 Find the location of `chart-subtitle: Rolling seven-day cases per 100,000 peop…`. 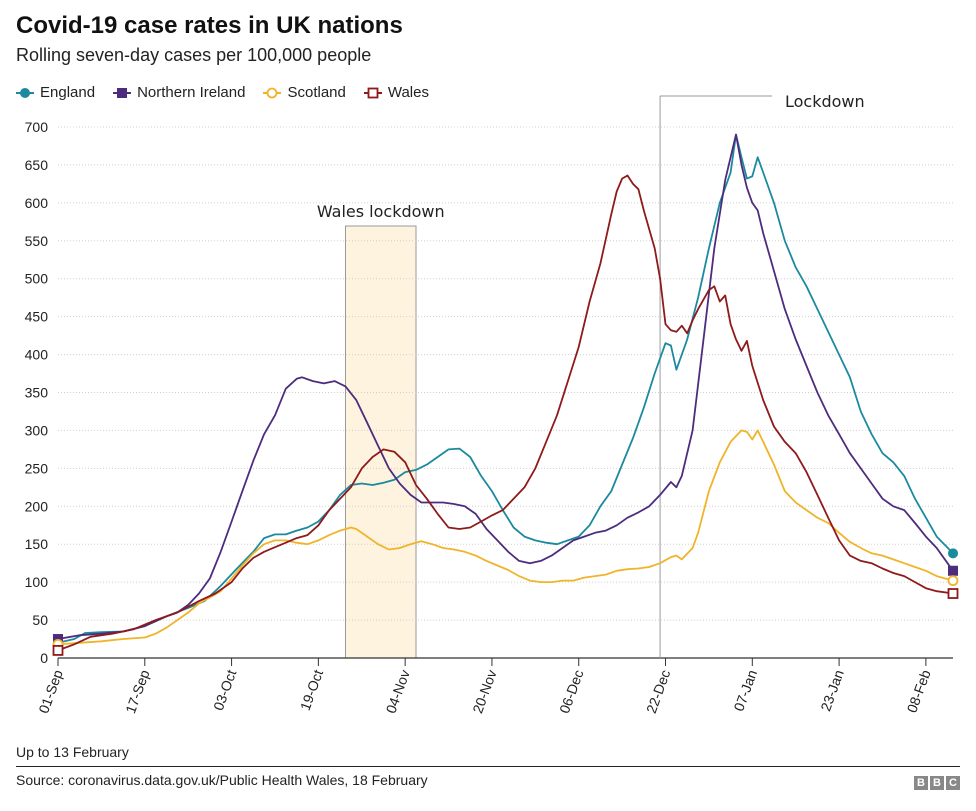

chart-subtitle: Rolling seven-day cases per 100,000 peop… is located at coordinates (194, 55).